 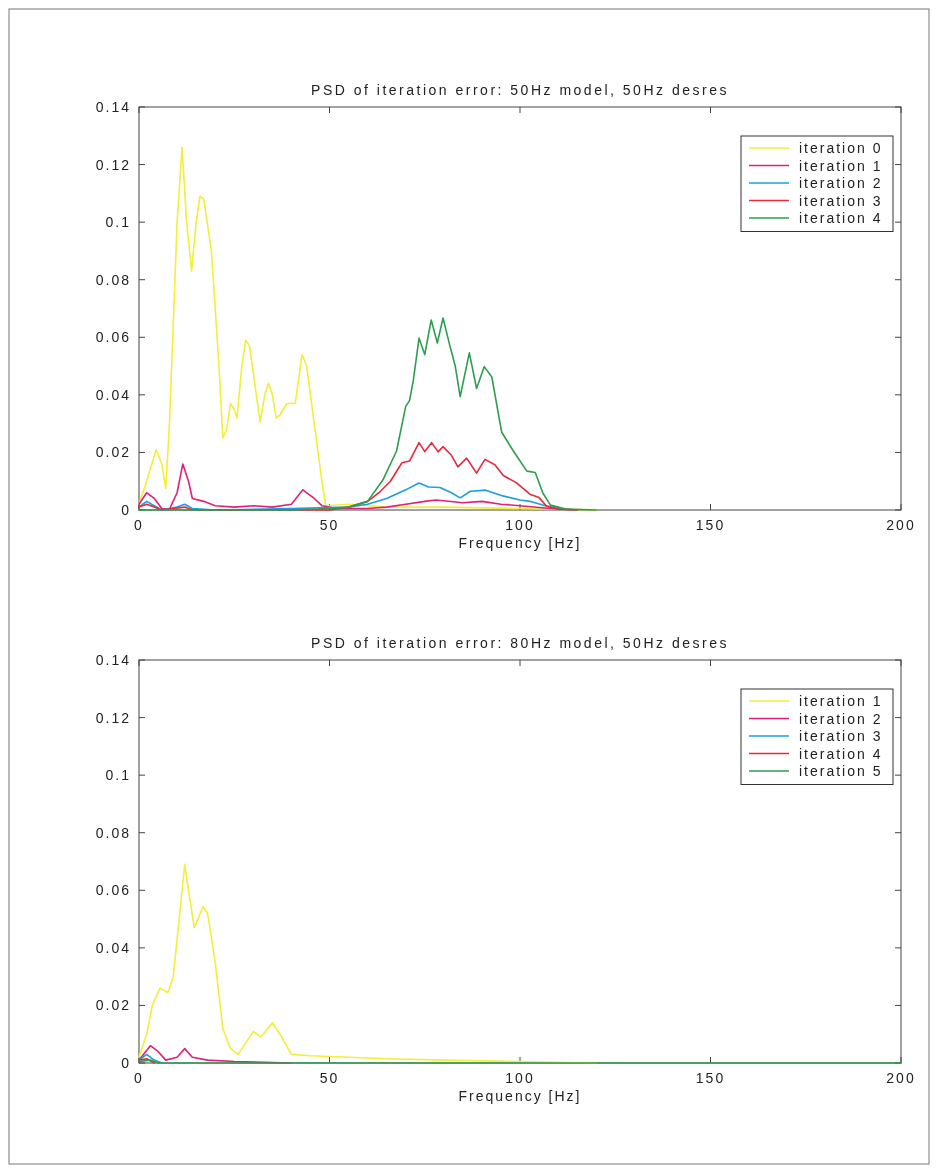 I want to click on legend-label: iteration 0, so click(x=841, y=148).